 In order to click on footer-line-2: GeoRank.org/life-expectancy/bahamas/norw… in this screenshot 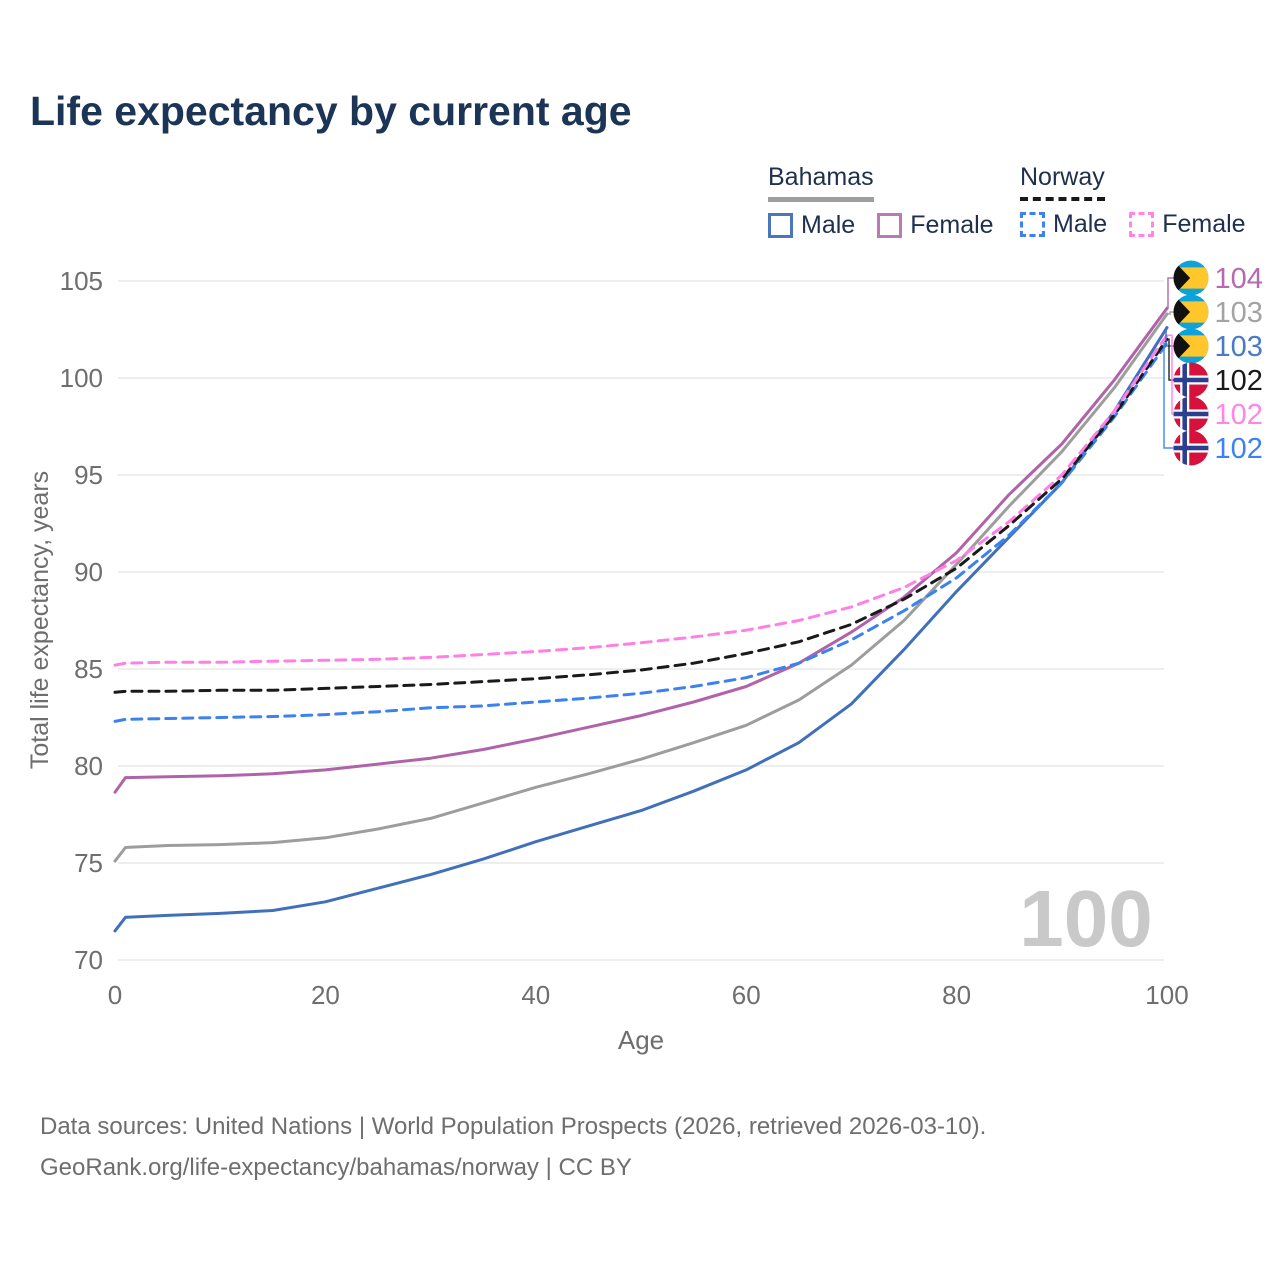, I will do `click(336, 1167)`.